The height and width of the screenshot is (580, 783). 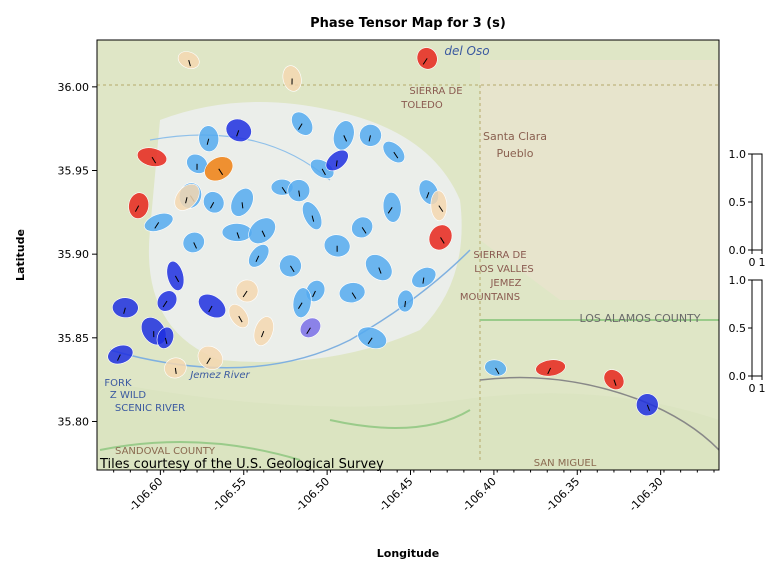 I want to click on y-tick-label: 35.85, so click(x=74, y=338).